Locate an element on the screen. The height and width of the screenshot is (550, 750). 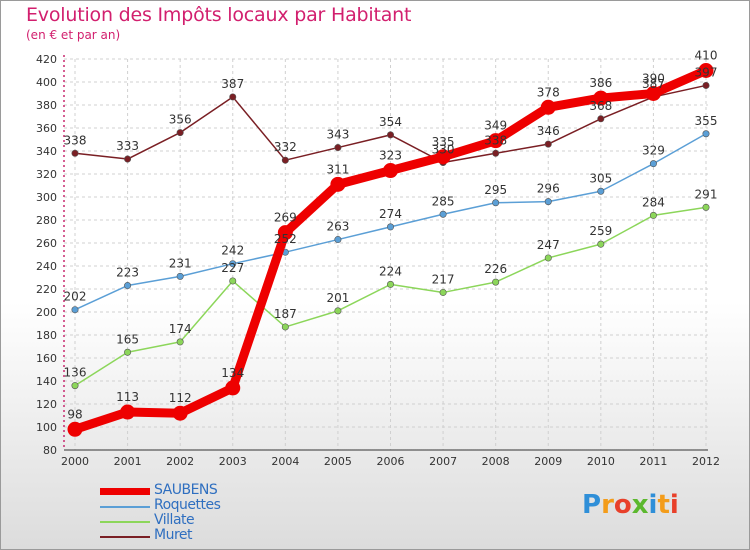
data-label-muret: 333 is located at coordinates (127, 146).